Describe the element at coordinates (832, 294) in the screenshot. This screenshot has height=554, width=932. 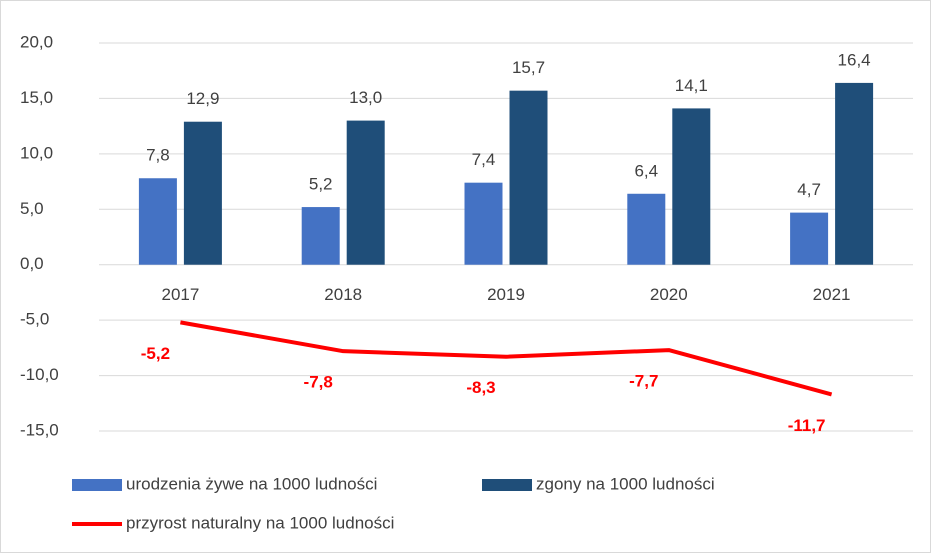
I see `x-tick-label: 2021` at that location.